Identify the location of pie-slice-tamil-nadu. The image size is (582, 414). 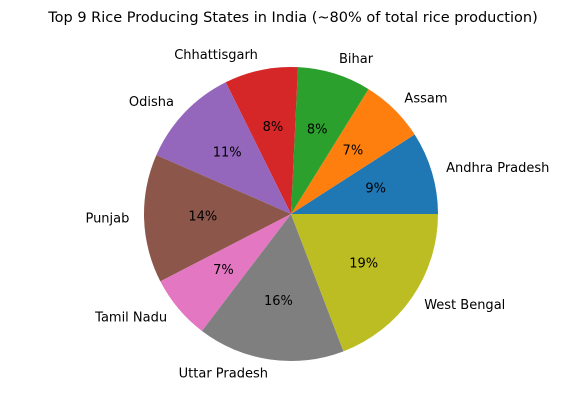
(225, 272).